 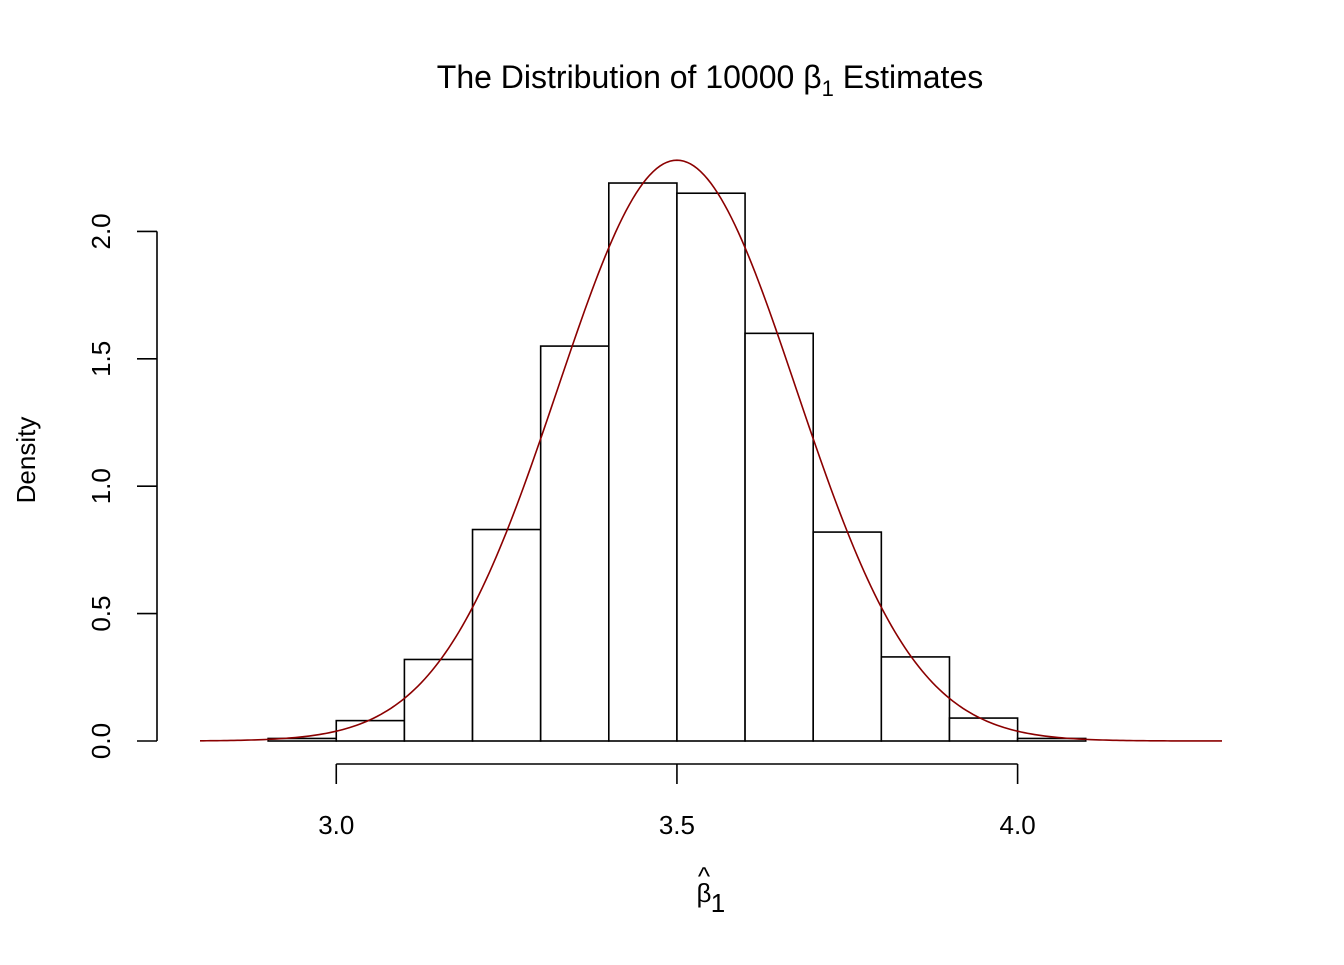 What do you see at coordinates (704, 893) in the screenshot?
I see `x-axis-label-symbol: β` at bounding box center [704, 893].